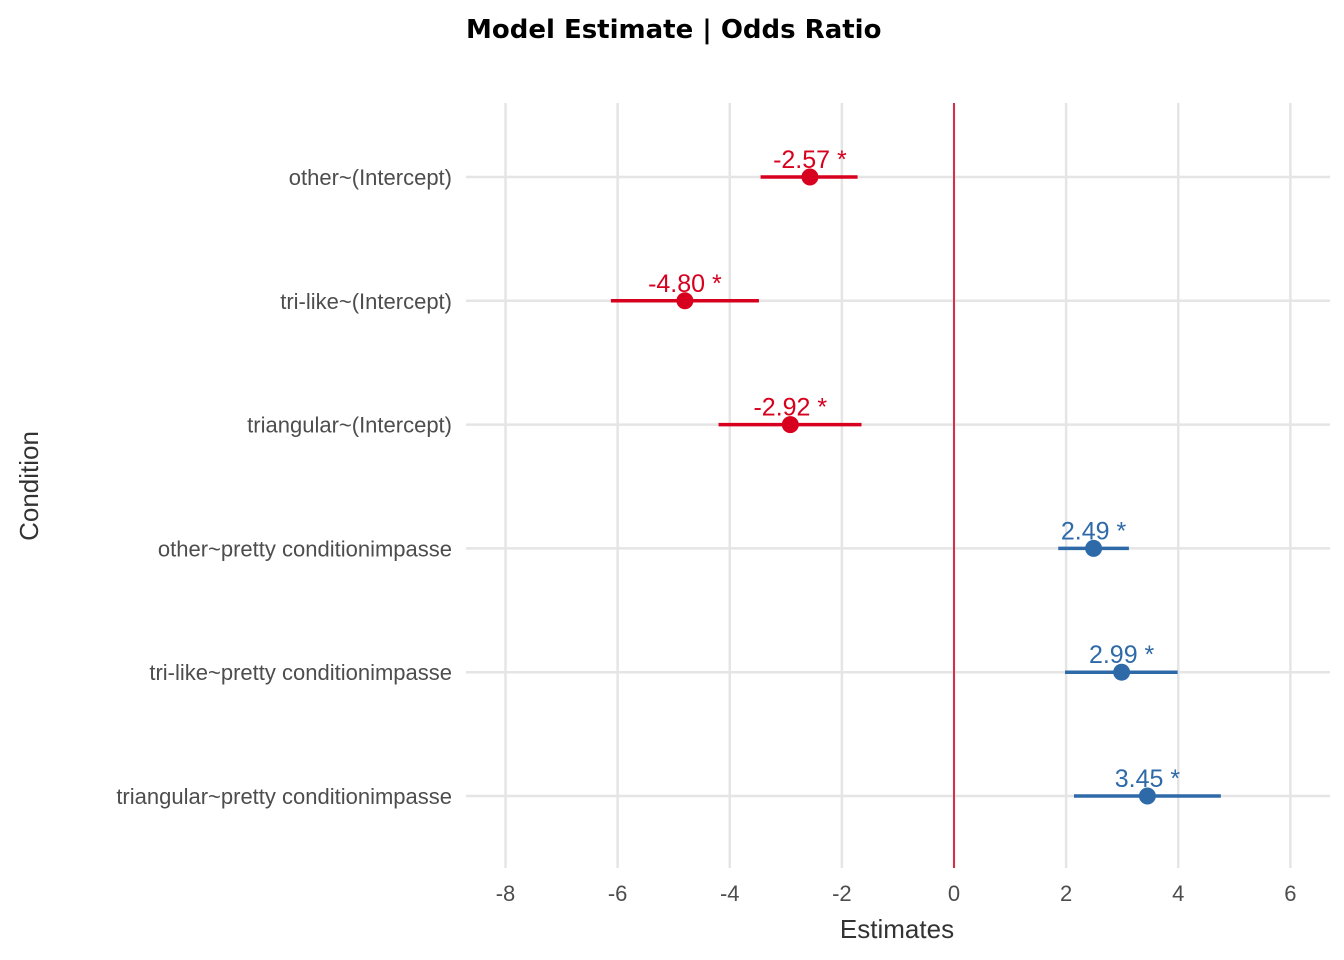 The image size is (1344, 960). I want to click on x-tick-label: 0, so click(954, 893).